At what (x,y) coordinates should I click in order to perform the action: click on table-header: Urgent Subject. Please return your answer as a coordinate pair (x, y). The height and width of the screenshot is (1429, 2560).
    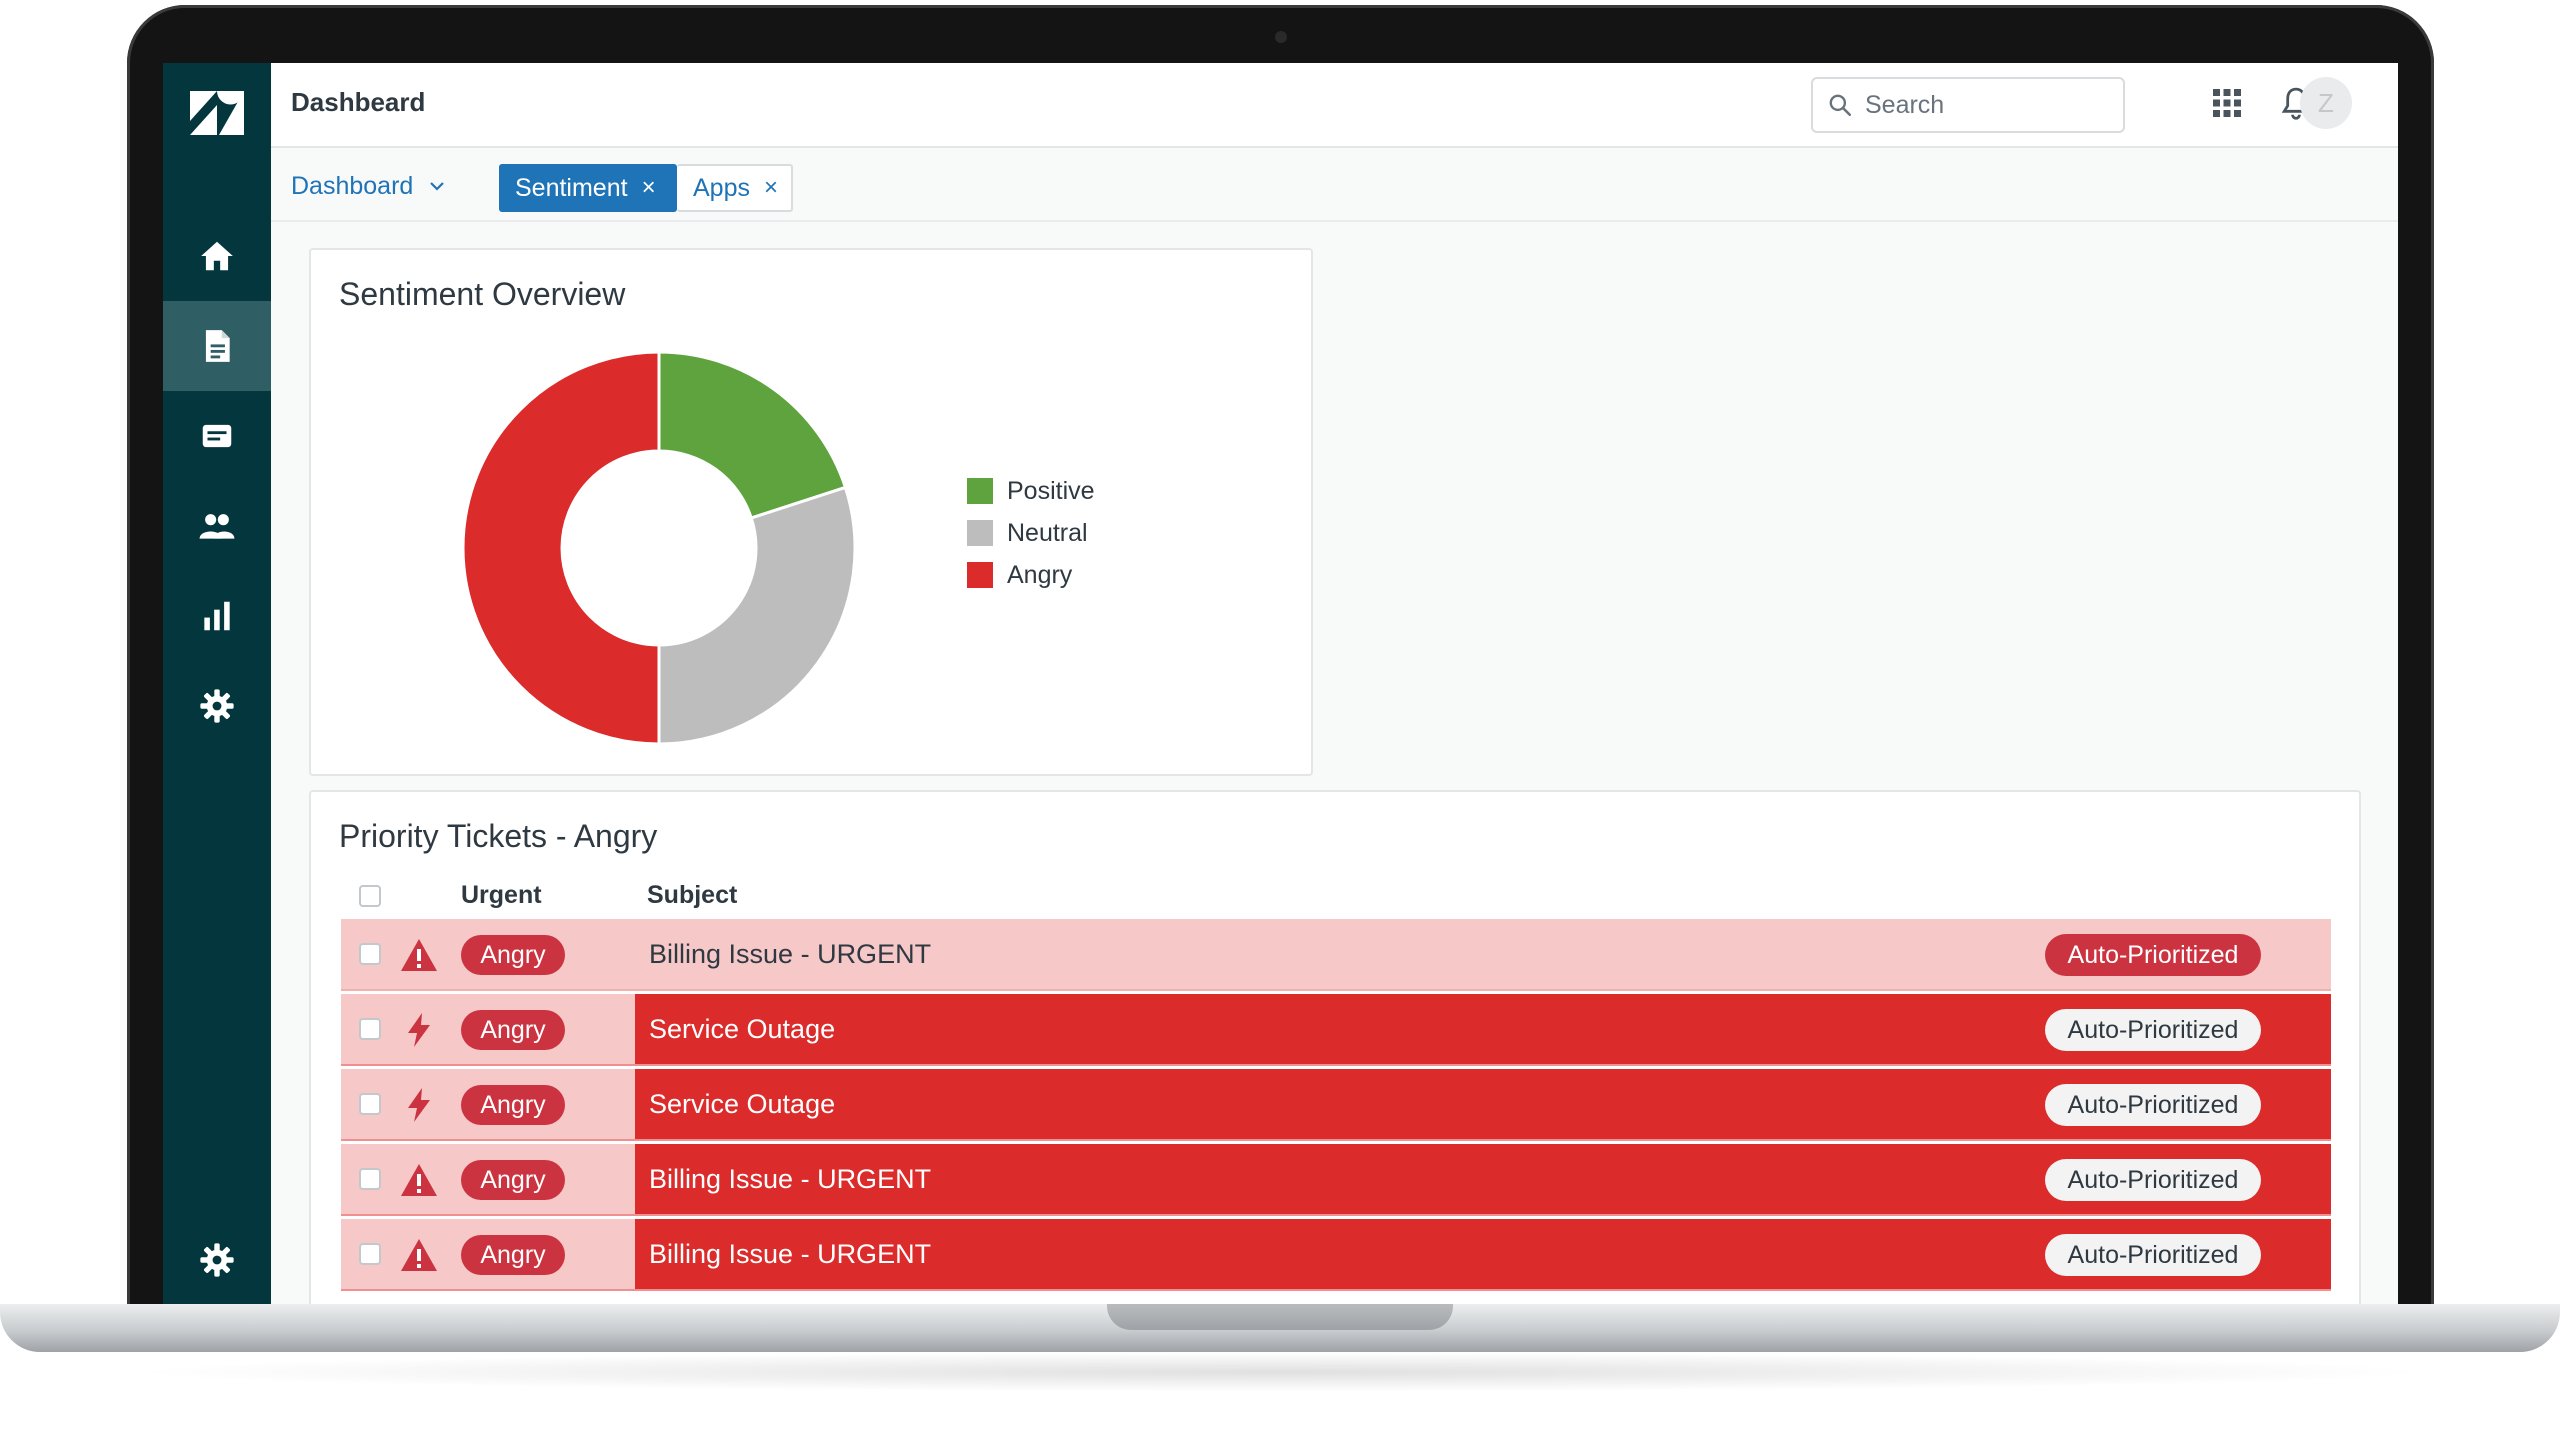
    Looking at the image, I should click on (1335, 897).